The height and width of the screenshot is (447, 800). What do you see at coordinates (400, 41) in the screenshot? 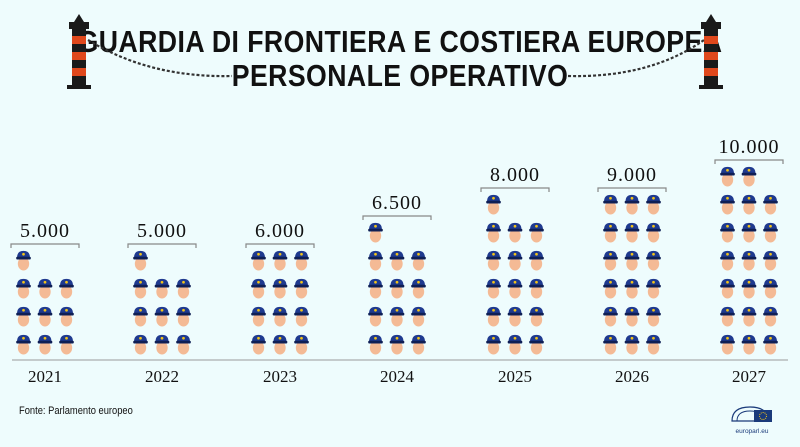
I see `title-line-1: GUARDIA DI FRONTIERA E COSTIERA EUROPEA` at bounding box center [400, 41].